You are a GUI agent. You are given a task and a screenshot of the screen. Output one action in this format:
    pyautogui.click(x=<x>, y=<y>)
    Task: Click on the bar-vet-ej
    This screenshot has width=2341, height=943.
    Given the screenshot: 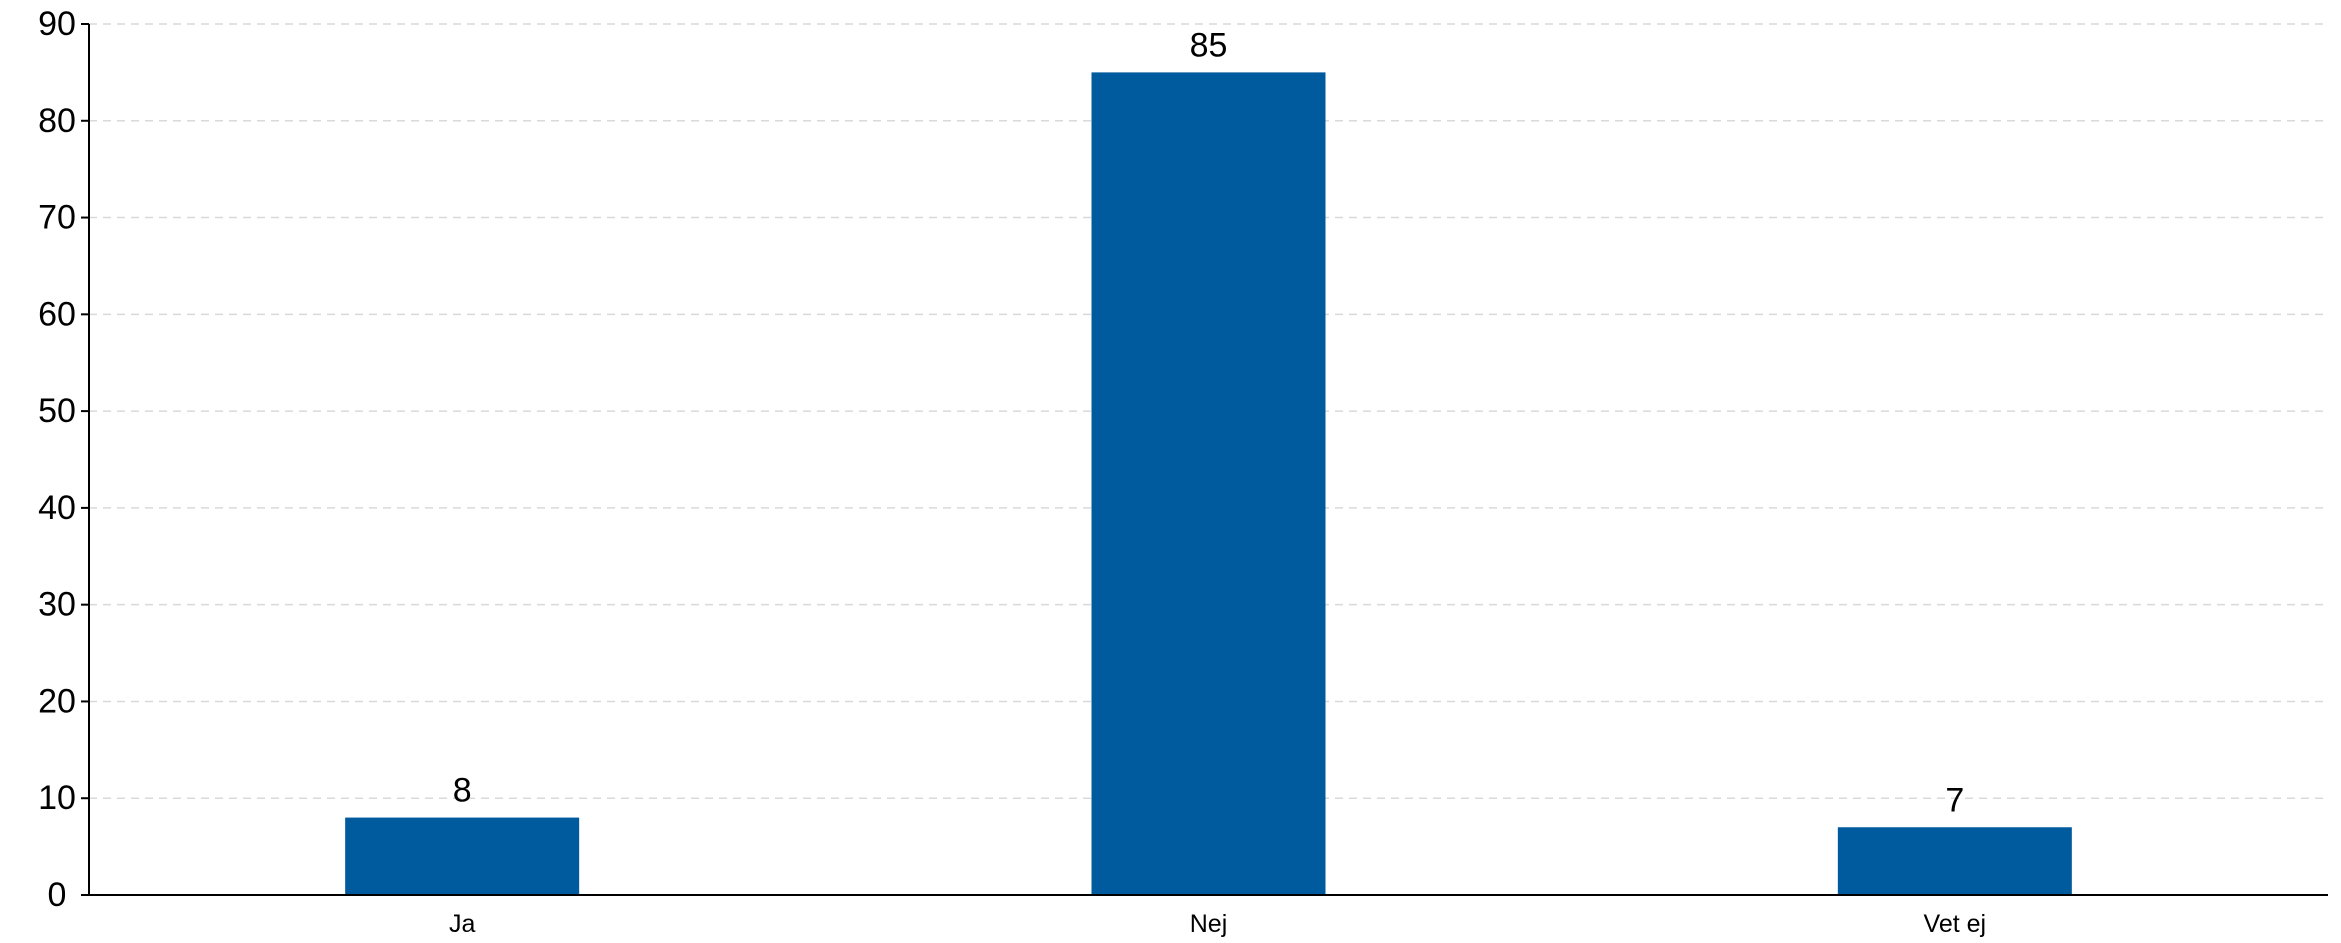 What is the action you would take?
    pyautogui.click(x=1954, y=861)
    